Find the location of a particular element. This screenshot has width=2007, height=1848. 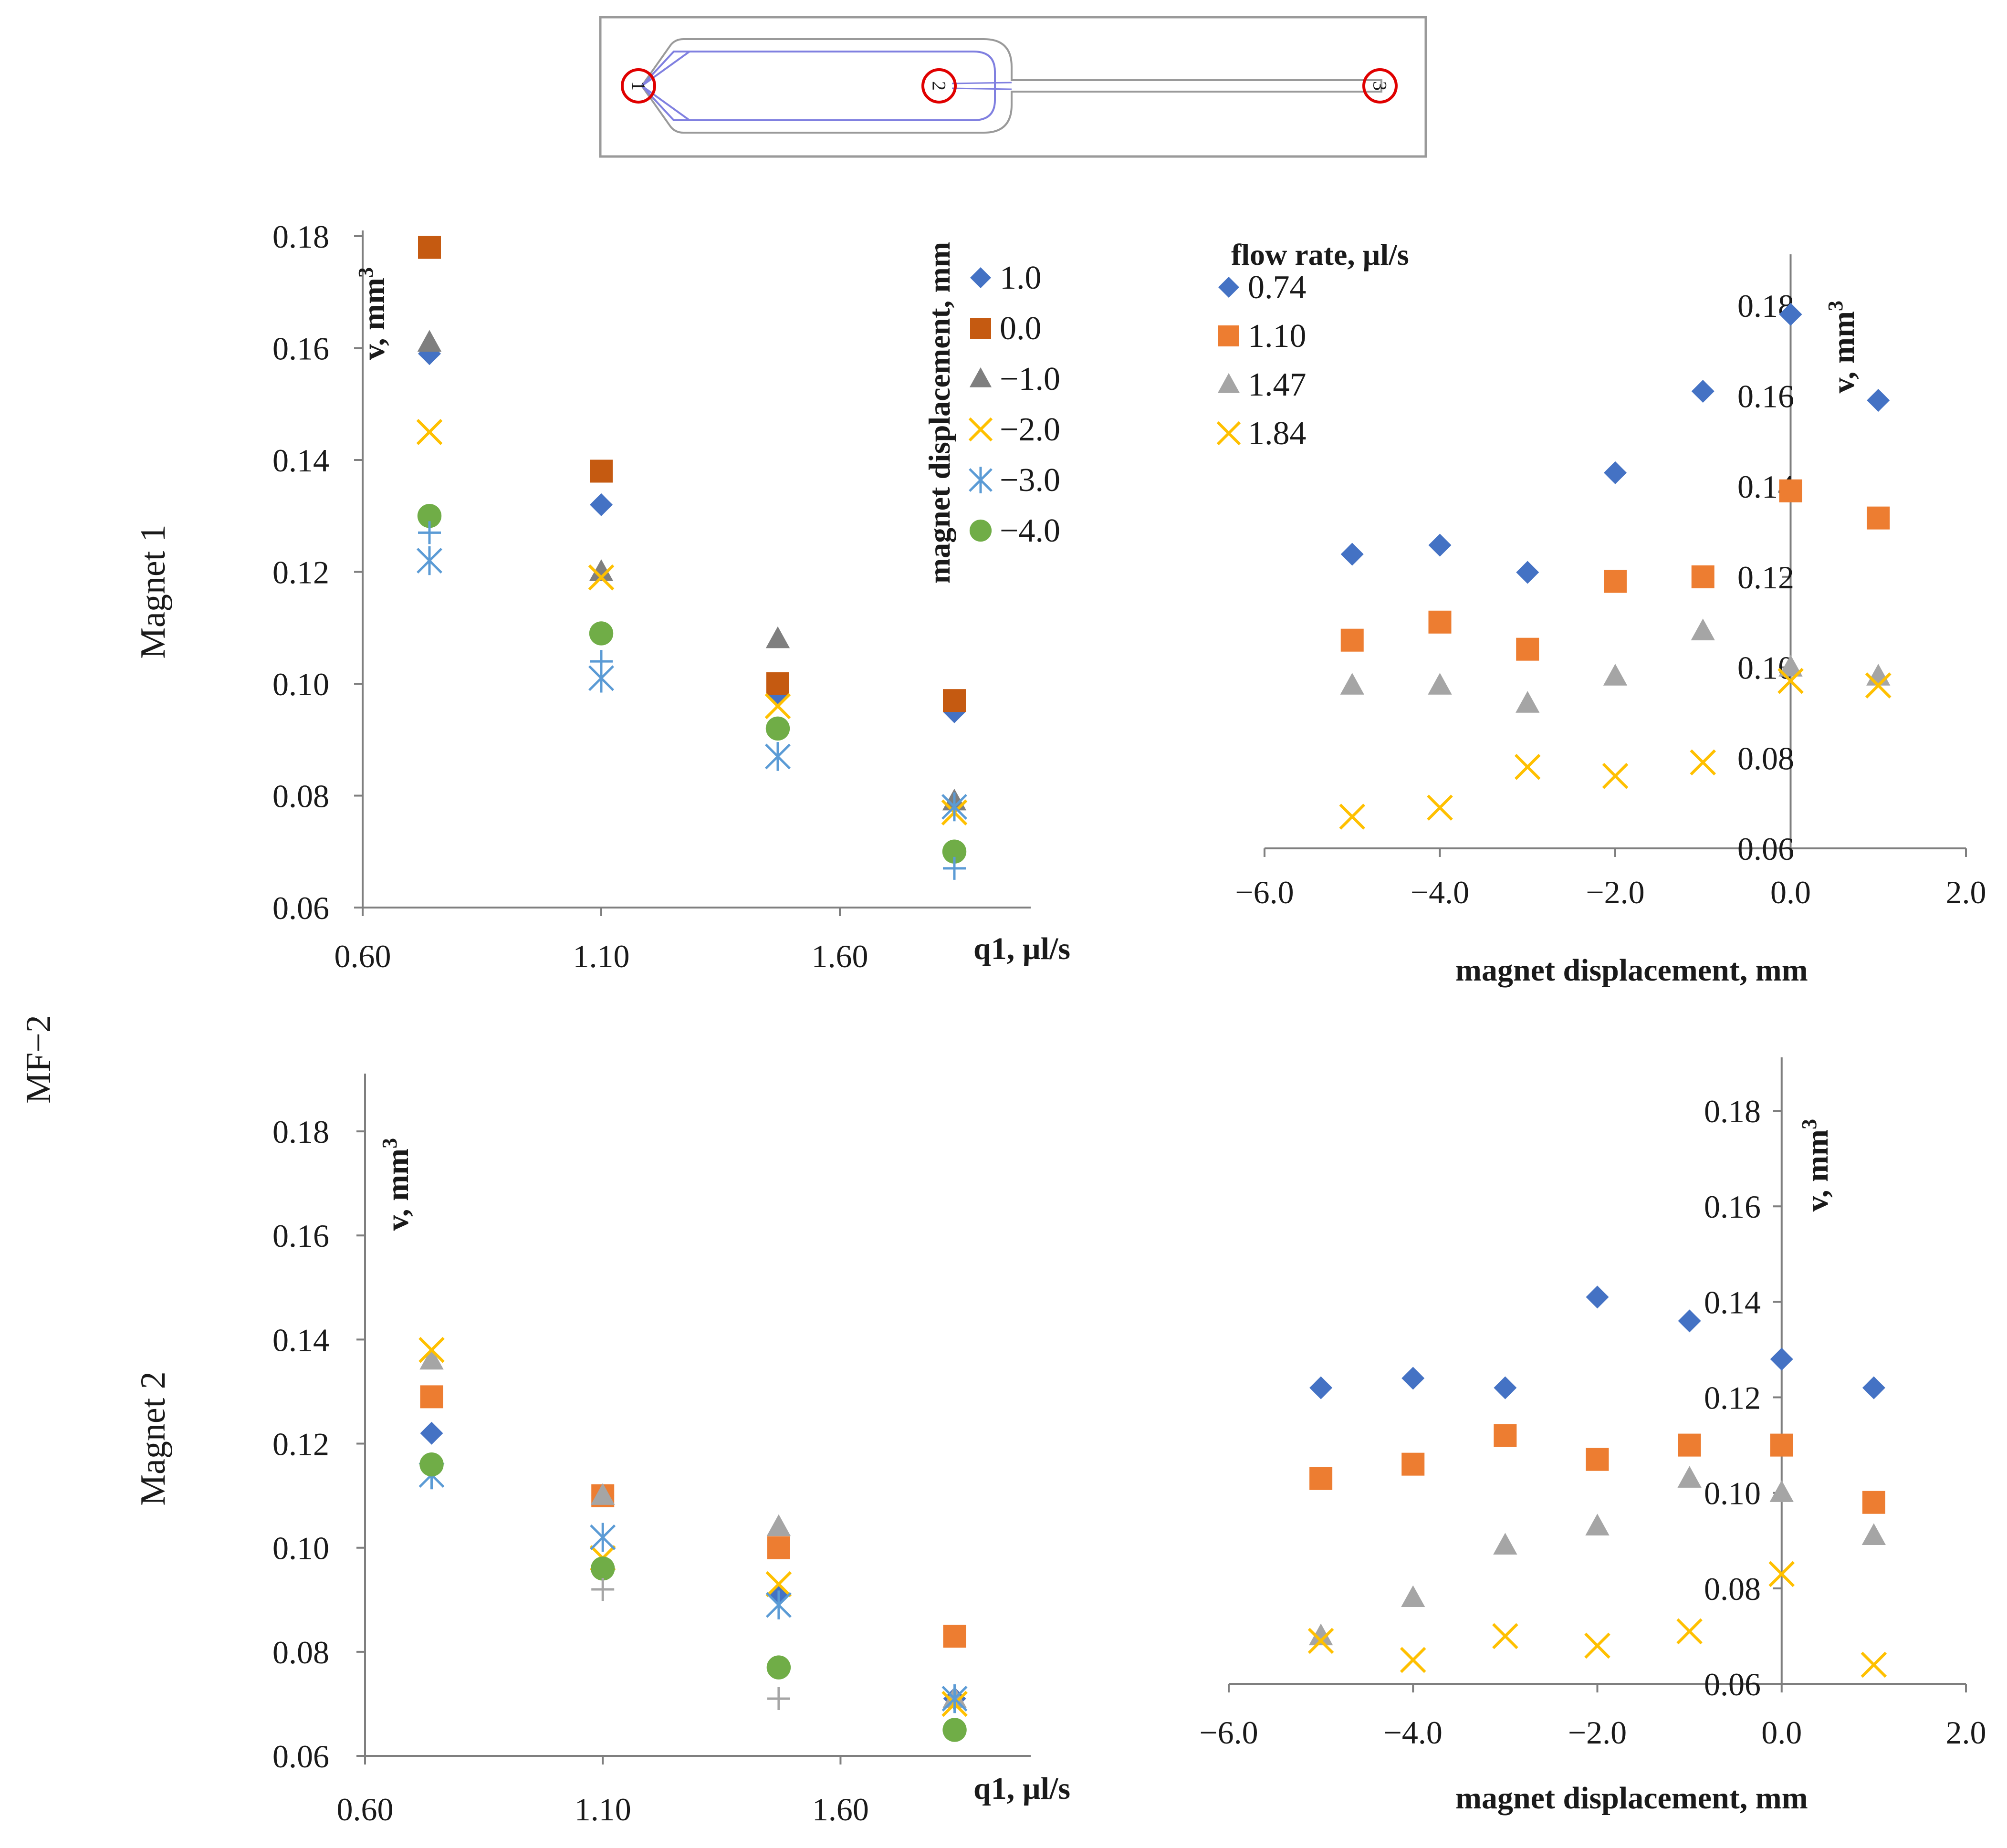

row-label-magnet-2: Magnet 2 is located at coordinates (153, 1439).